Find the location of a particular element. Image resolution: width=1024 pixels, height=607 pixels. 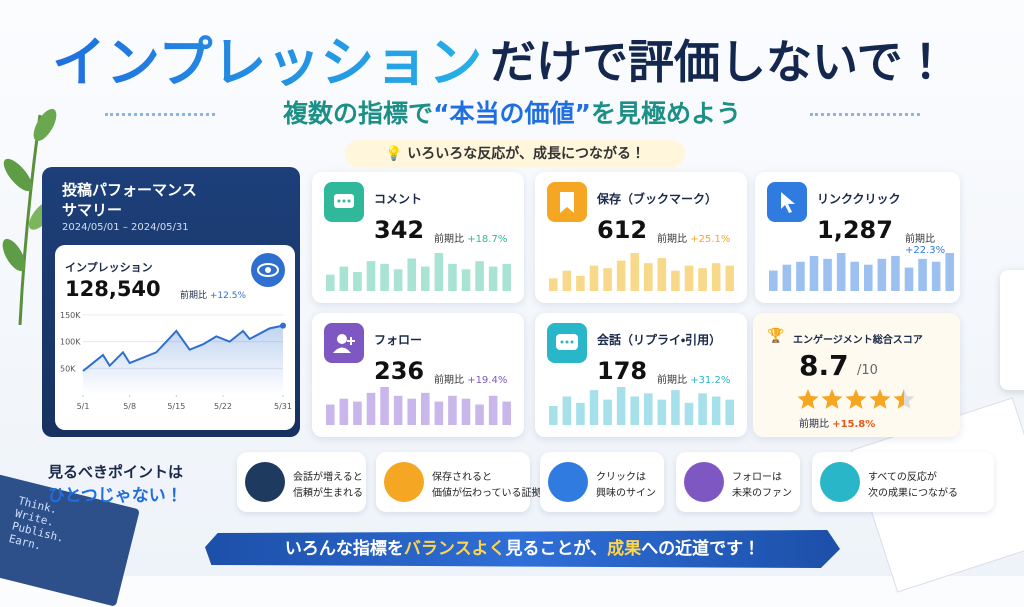

metric-label: 保存（ブックマーク） is located at coordinates (657, 199).